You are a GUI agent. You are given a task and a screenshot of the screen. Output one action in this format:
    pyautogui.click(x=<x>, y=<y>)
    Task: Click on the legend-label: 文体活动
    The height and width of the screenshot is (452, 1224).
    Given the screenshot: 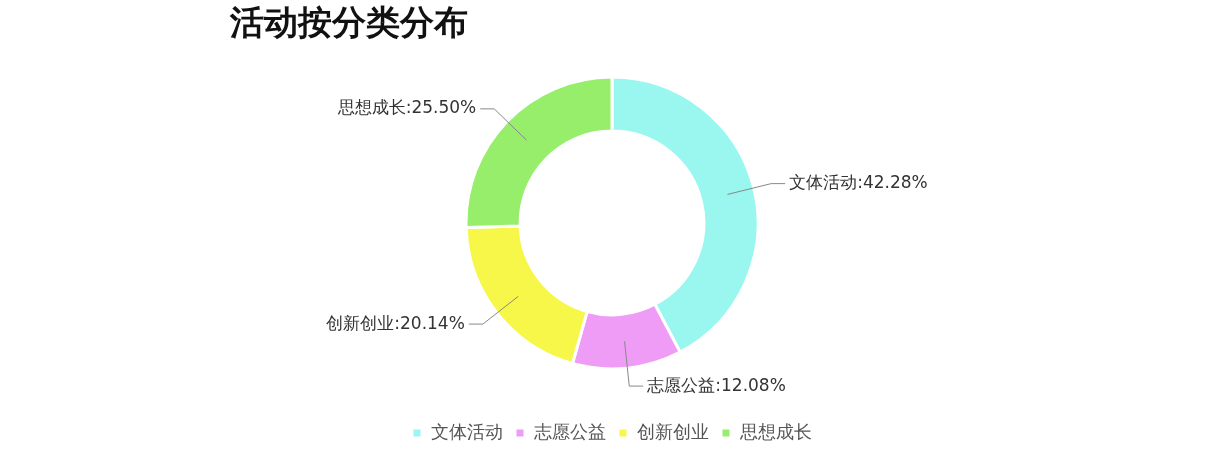 What is the action you would take?
    pyautogui.click(x=467, y=431)
    